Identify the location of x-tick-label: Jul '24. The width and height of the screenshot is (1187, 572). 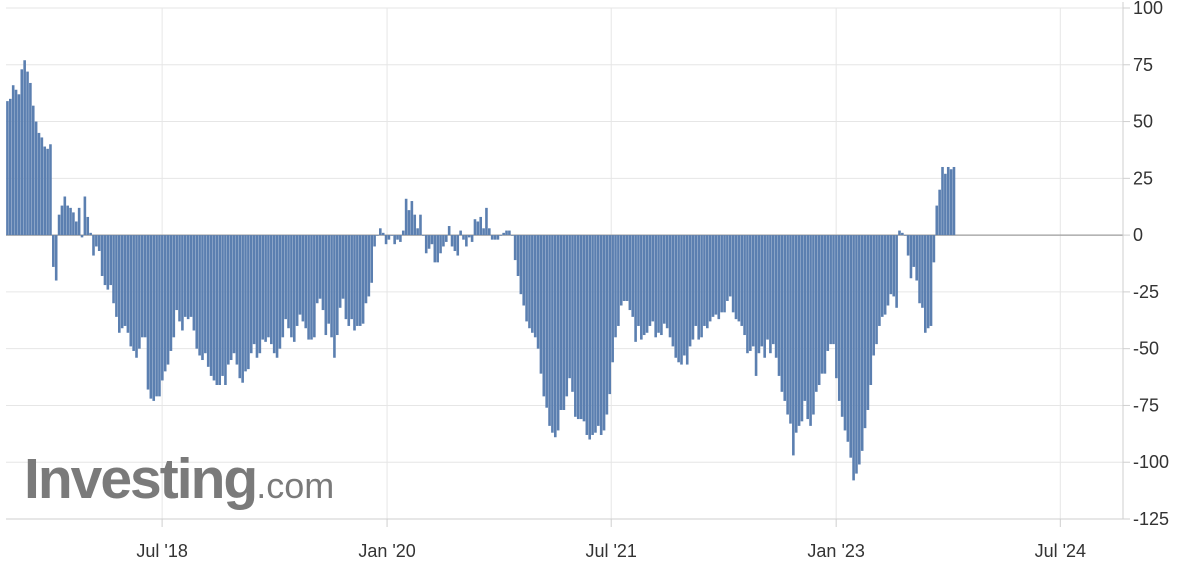
(1060, 551).